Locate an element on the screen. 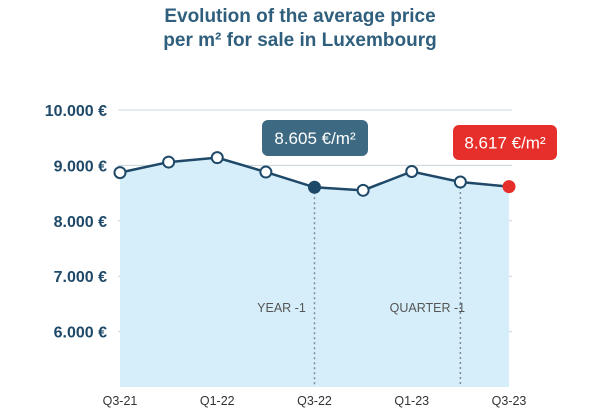 The width and height of the screenshot is (600, 417). callout-current is located at coordinates (505, 142).